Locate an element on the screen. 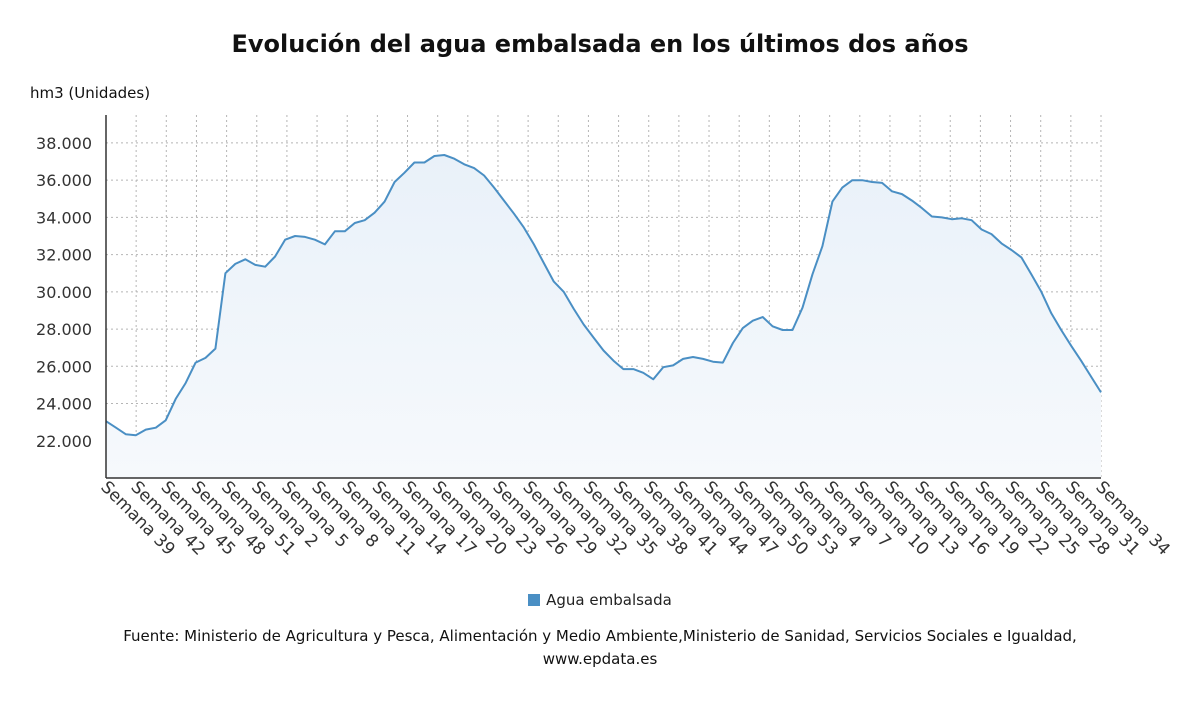  y-tick-label: 22.000 is located at coordinates (64, 441).